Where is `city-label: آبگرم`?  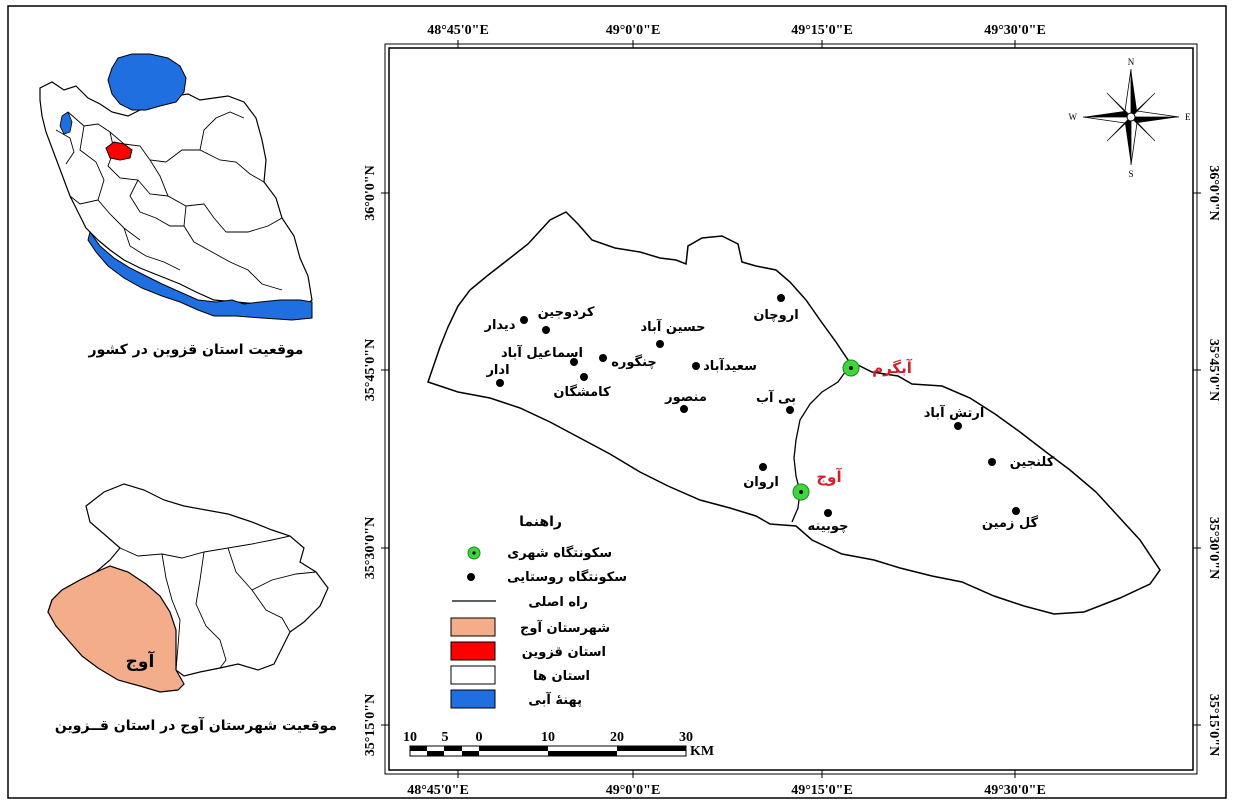 city-label: آبگرم is located at coordinates (892, 368).